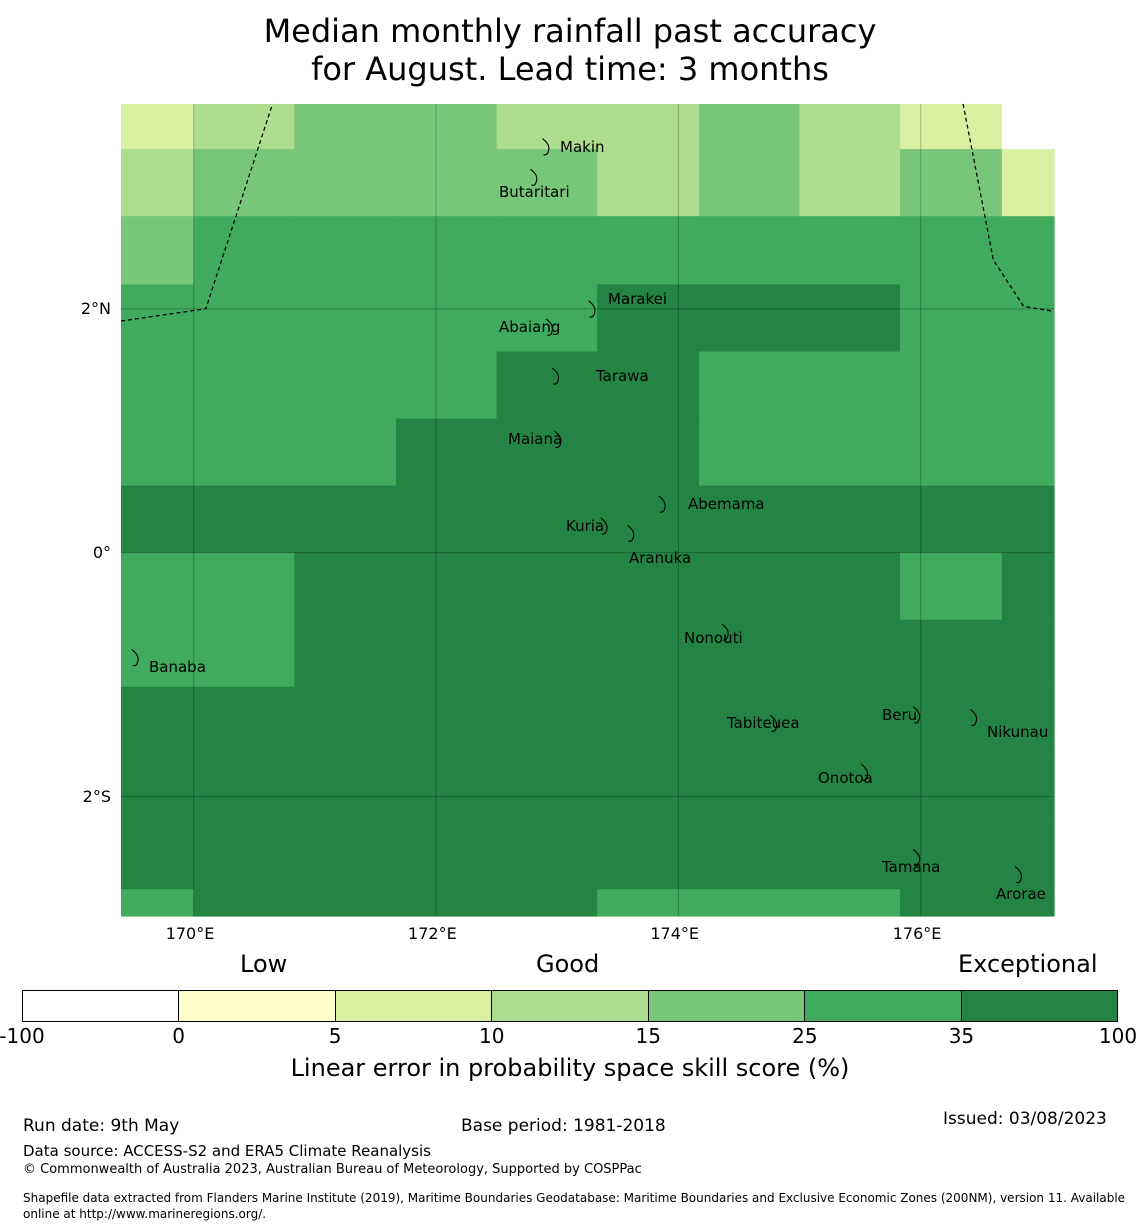 This screenshot has height=1230, width=1140. What do you see at coordinates (582, 147) in the screenshot?
I see `island-label-makin: Makin` at bounding box center [582, 147].